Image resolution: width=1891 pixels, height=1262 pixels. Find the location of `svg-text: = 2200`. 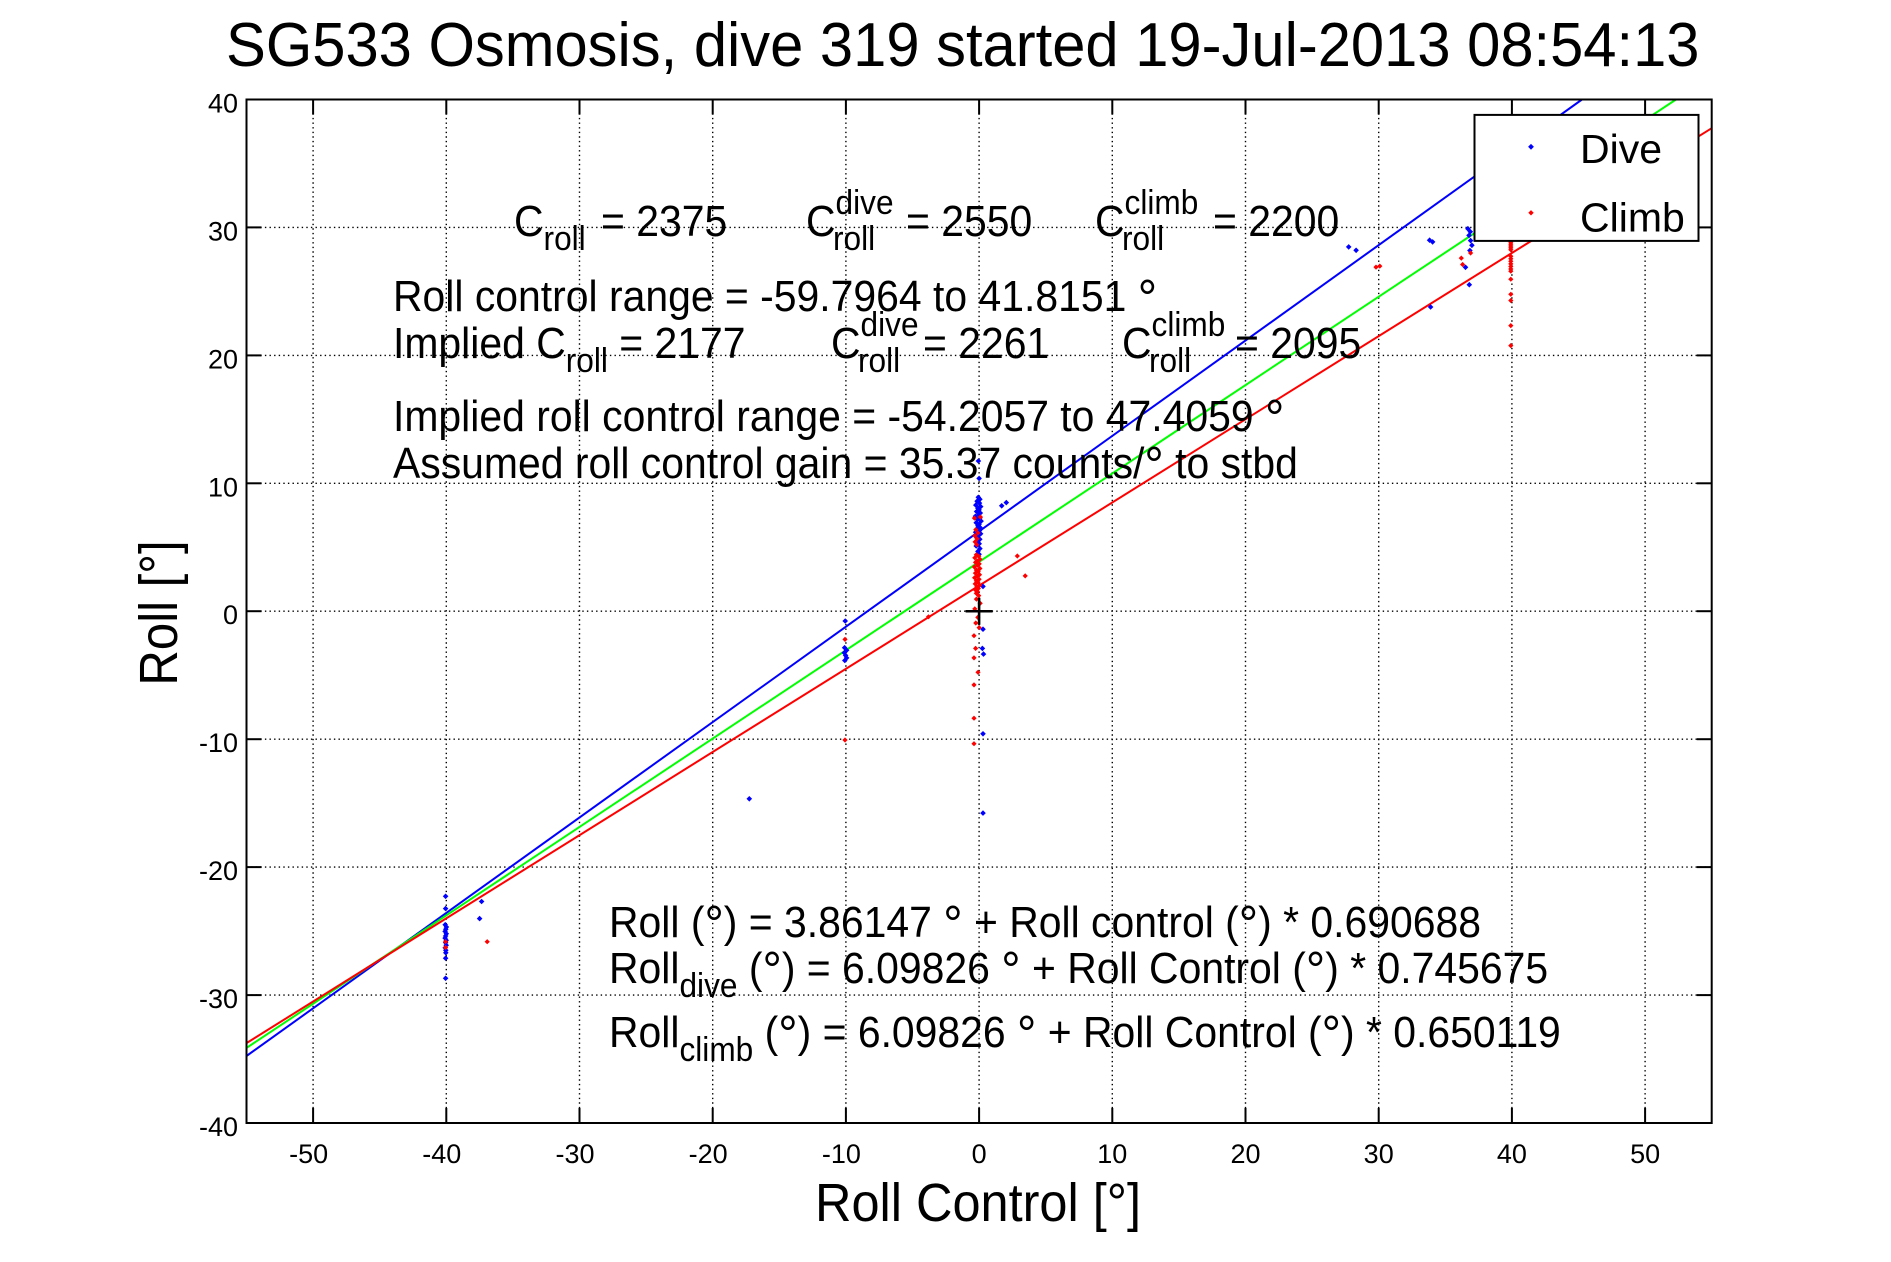

svg-text: = 2200 is located at coordinates (1276, 222).